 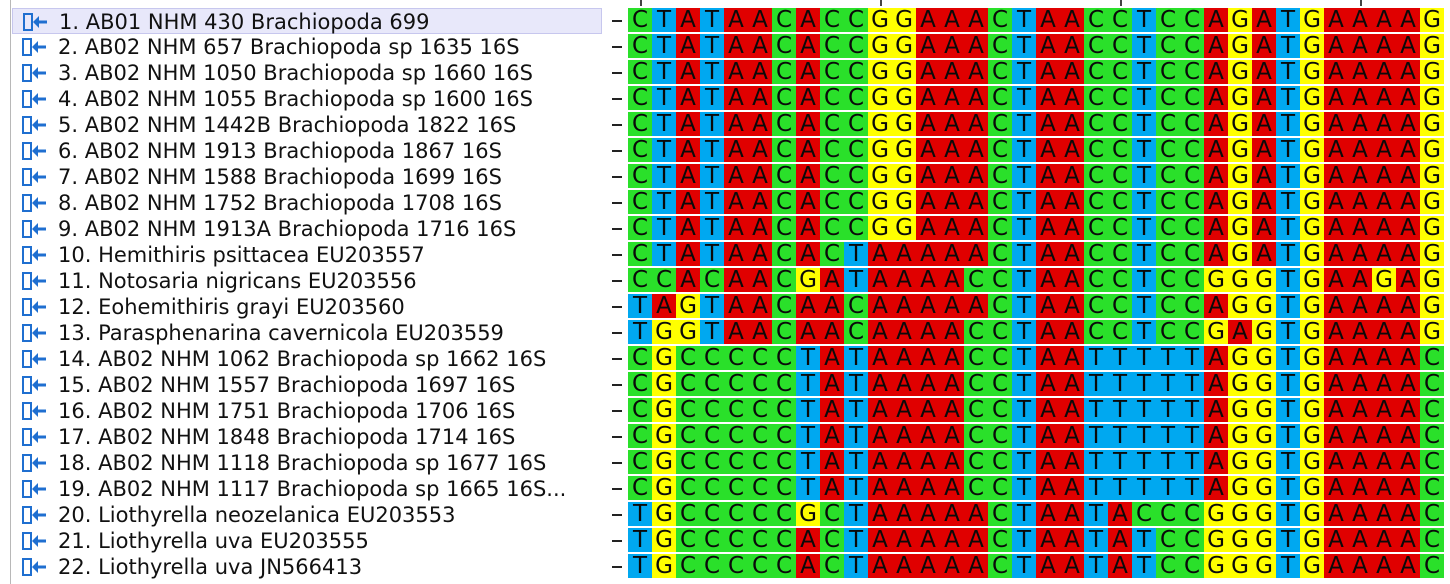 I want to click on sequence-row: 10. Hemithiris psittacea EU203557, so click(x=307, y=255).